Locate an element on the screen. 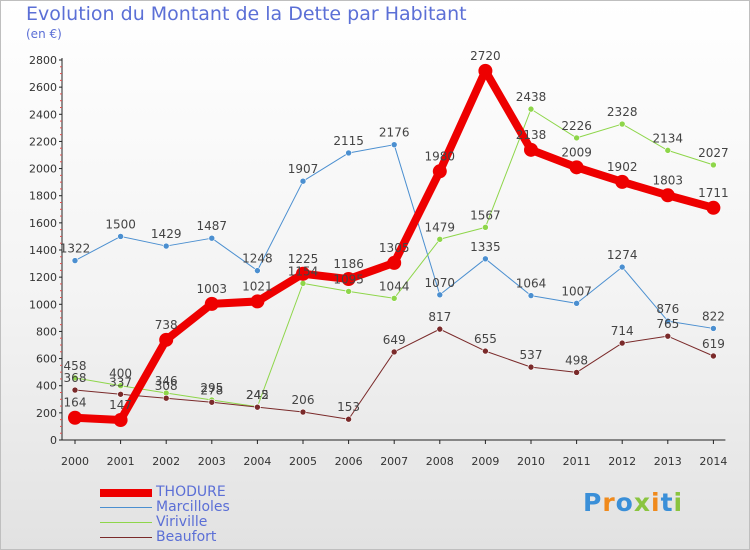 This screenshot has width=750, height=550. y-tick-label: 1200 is located at coordinates (43, 277).